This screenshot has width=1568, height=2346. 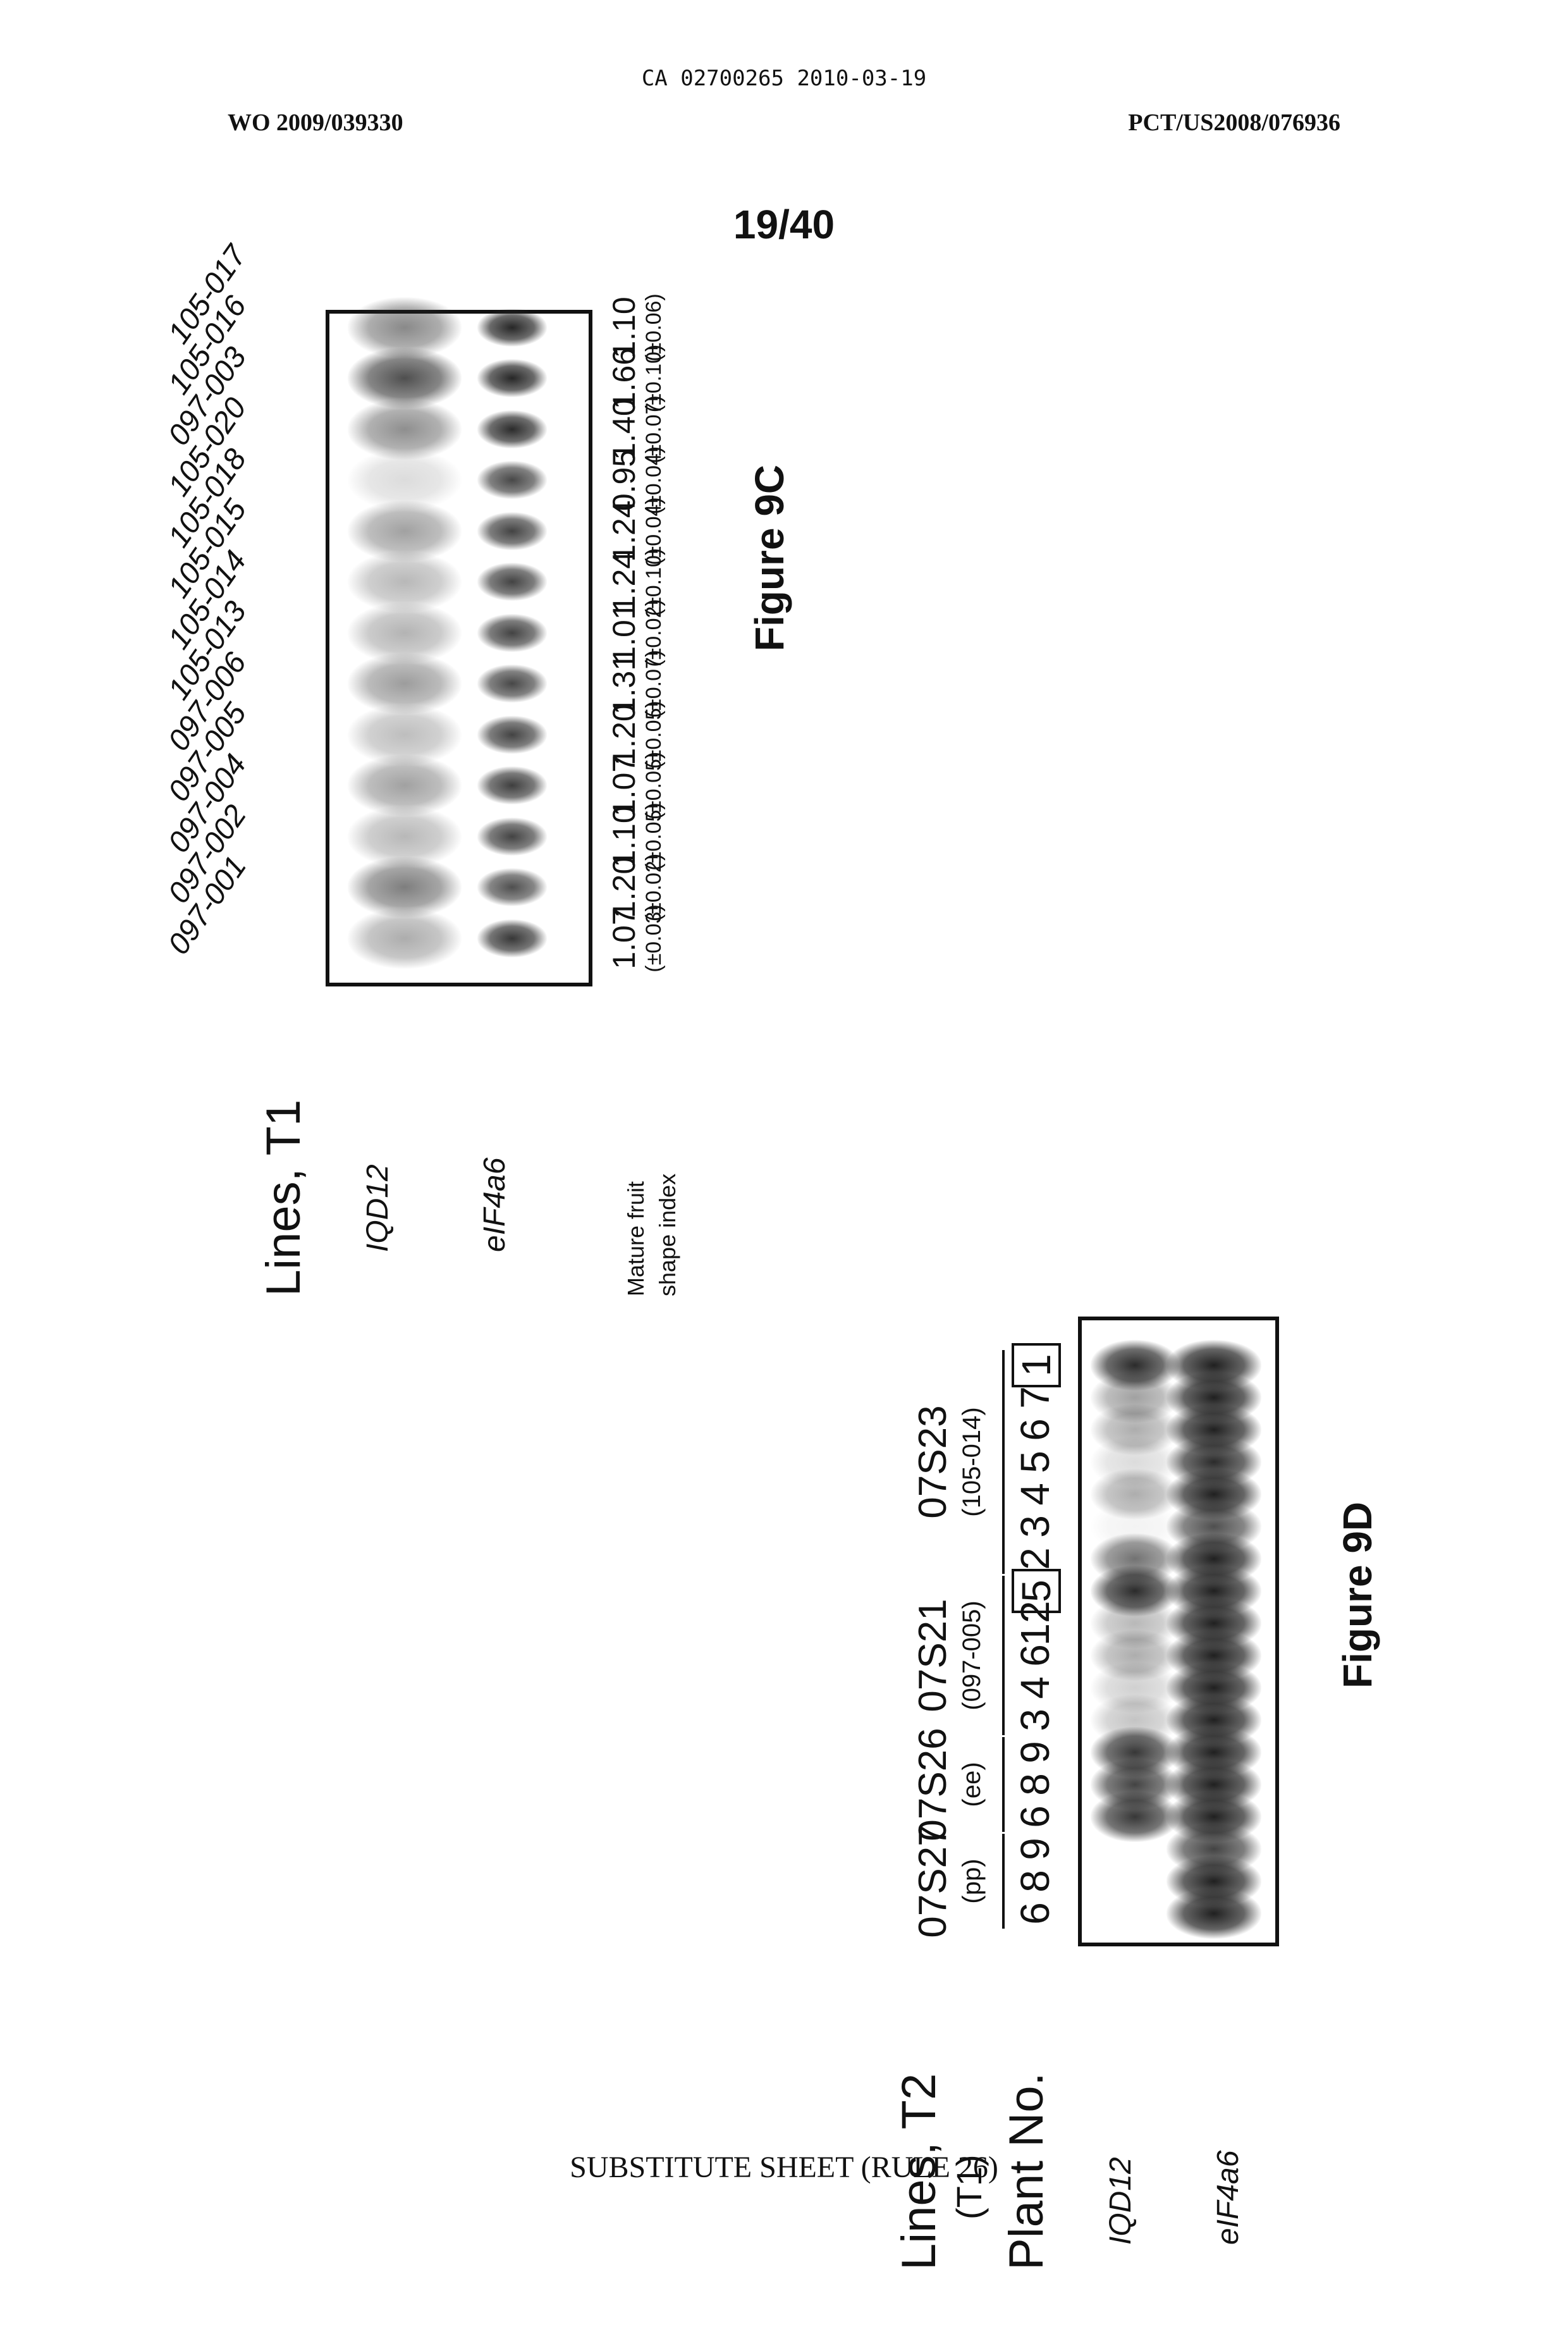 I want to click on fig9c-caption: Figure 9C, so click(x=769, y=558).